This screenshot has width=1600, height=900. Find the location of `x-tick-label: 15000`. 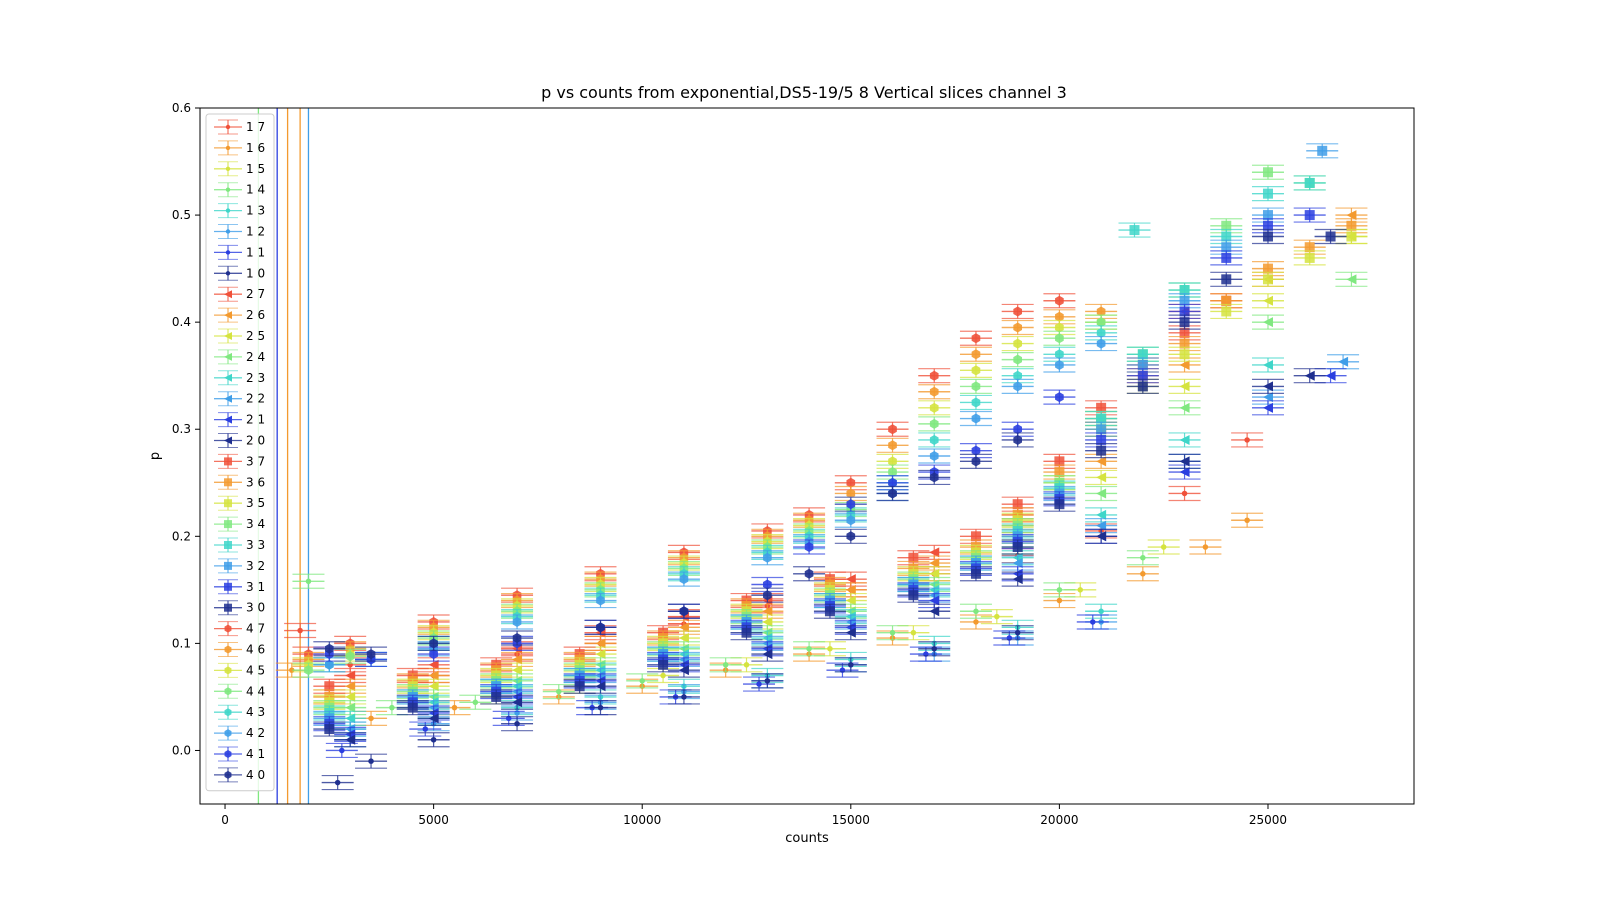

x-tick-label: 15000 is located at coordinates (851, 820).